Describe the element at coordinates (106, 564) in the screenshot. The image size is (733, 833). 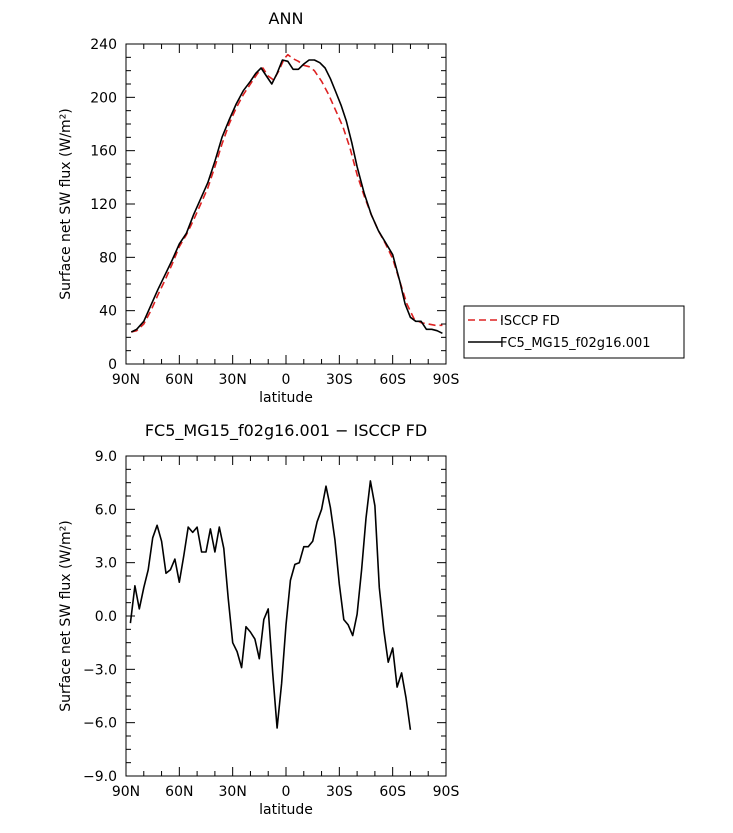
I see `y-tick-label: 3.0` at that location.